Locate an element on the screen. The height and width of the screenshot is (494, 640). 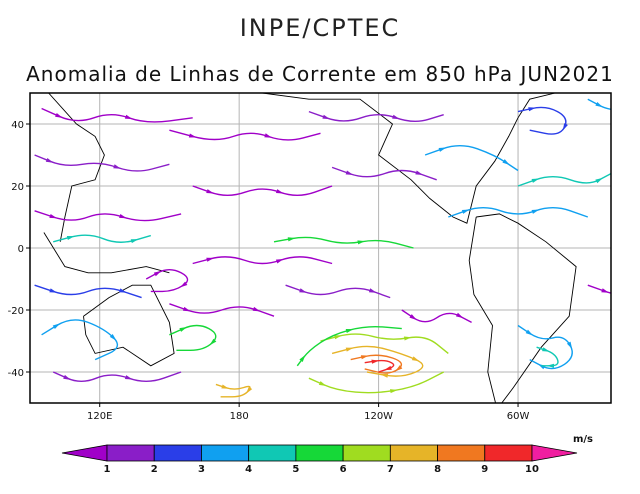
y-tick-label: 0 is located at coordinates (21, 249).